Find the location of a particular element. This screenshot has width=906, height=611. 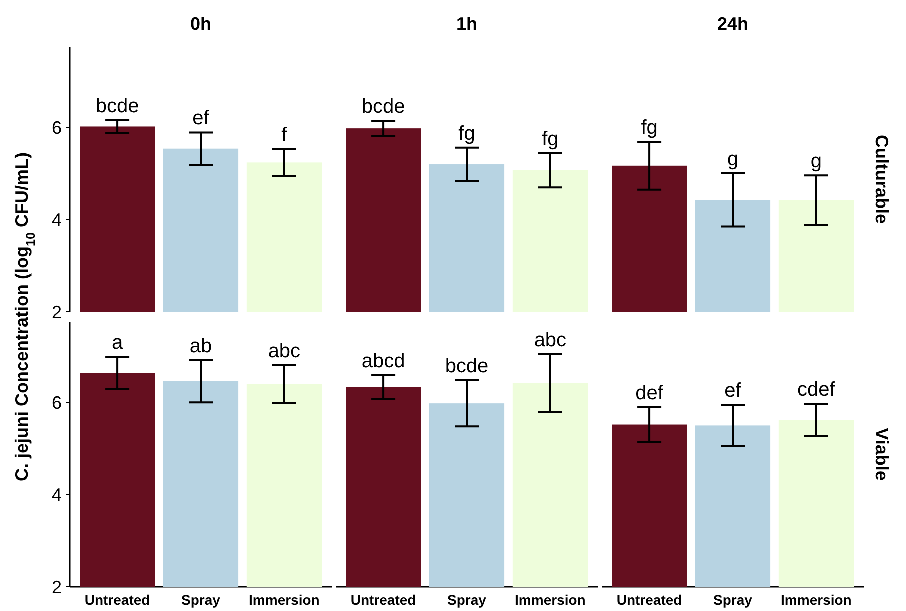

data-label: ab is located at coordinates (201, 346).